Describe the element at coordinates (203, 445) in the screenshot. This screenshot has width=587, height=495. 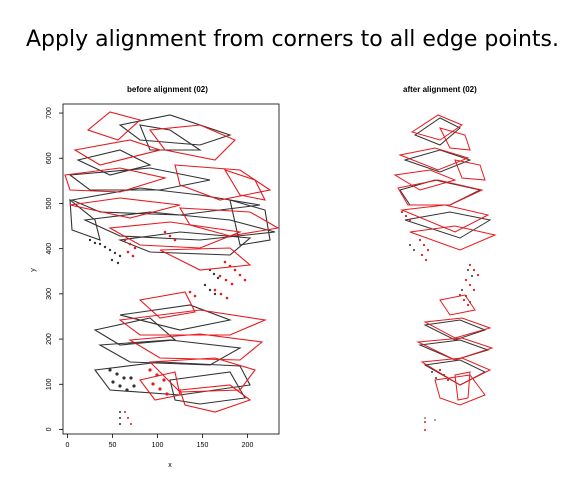
I see `x-tick-label: 150` at that location.